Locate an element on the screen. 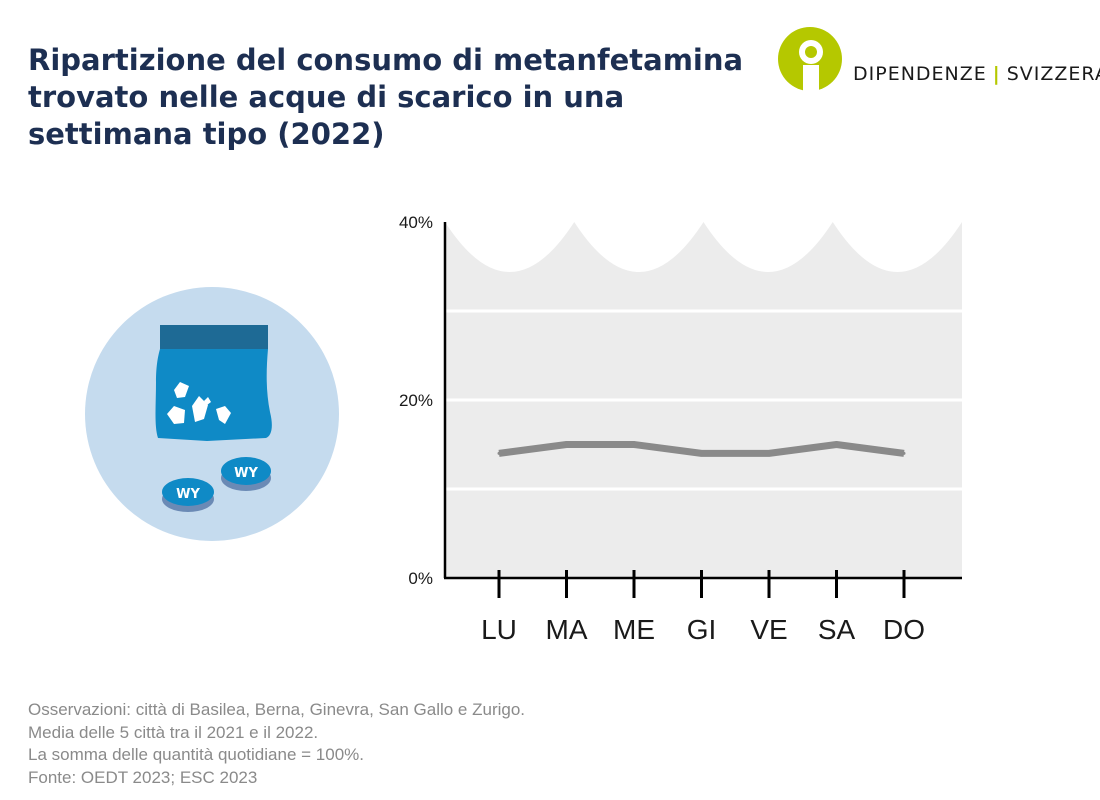  logo-text-part2: SVIZZERA is located at coordinates (1053, 74).